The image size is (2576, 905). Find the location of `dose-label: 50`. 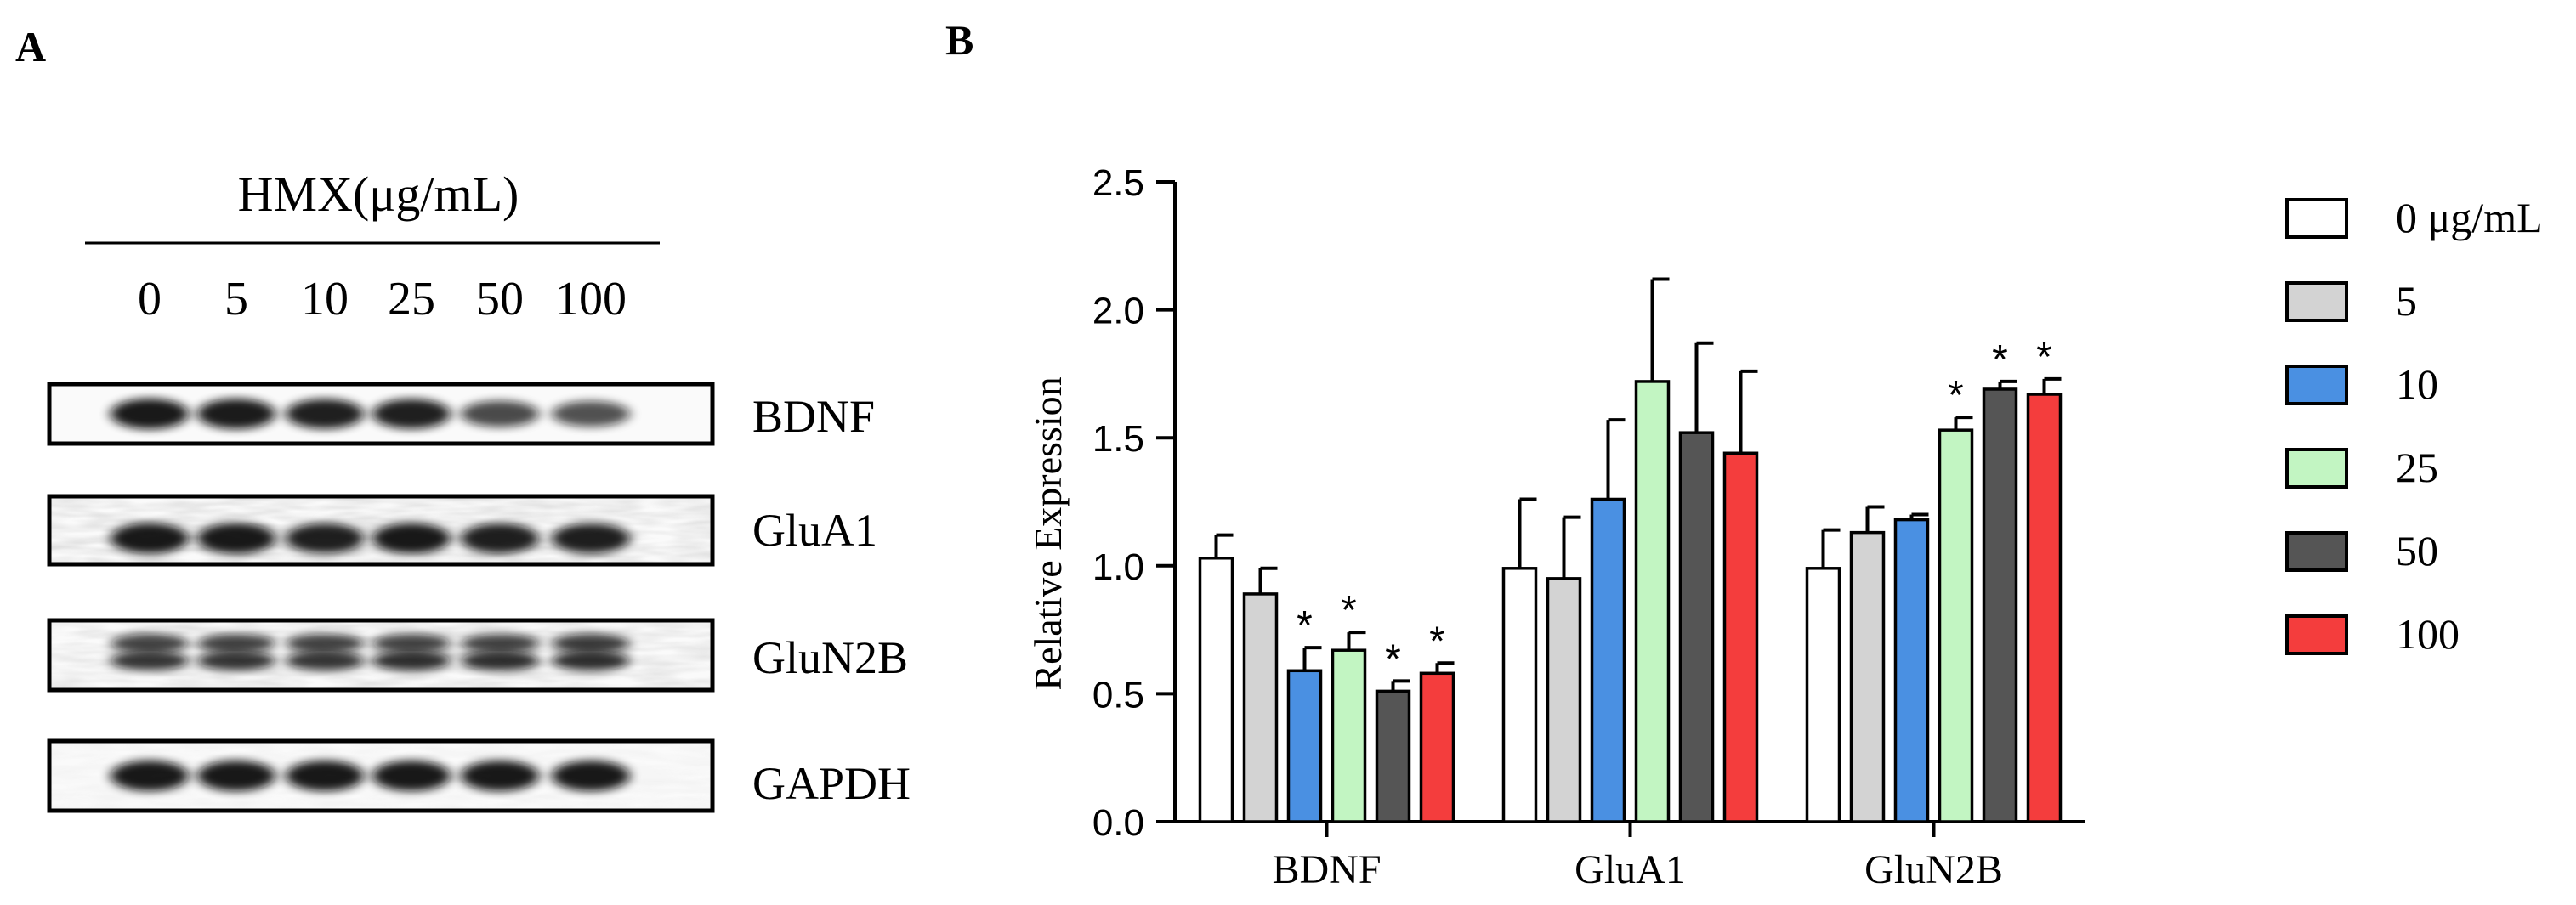

dose-label: 50 is located at coordinates (500, 299).